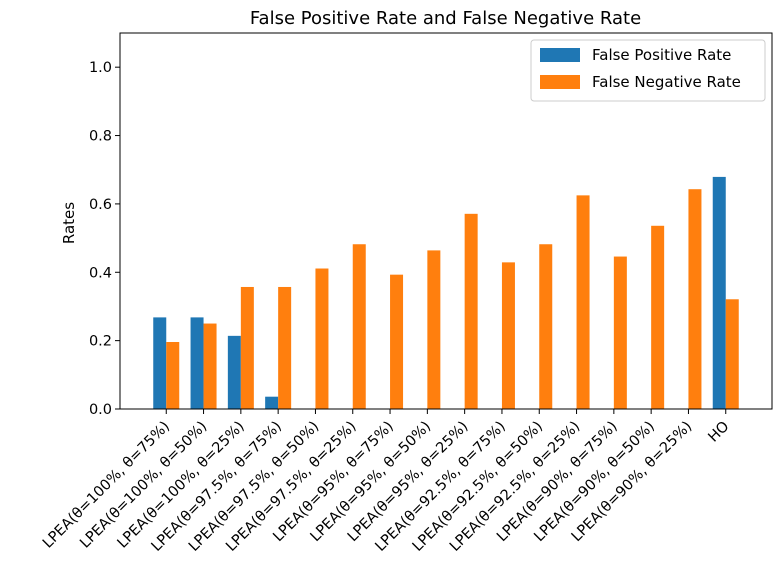 Image resolution: width=781 pixels, height=584 pixels. I want to click on y-tick-label: 0.8, so click(100, 137).